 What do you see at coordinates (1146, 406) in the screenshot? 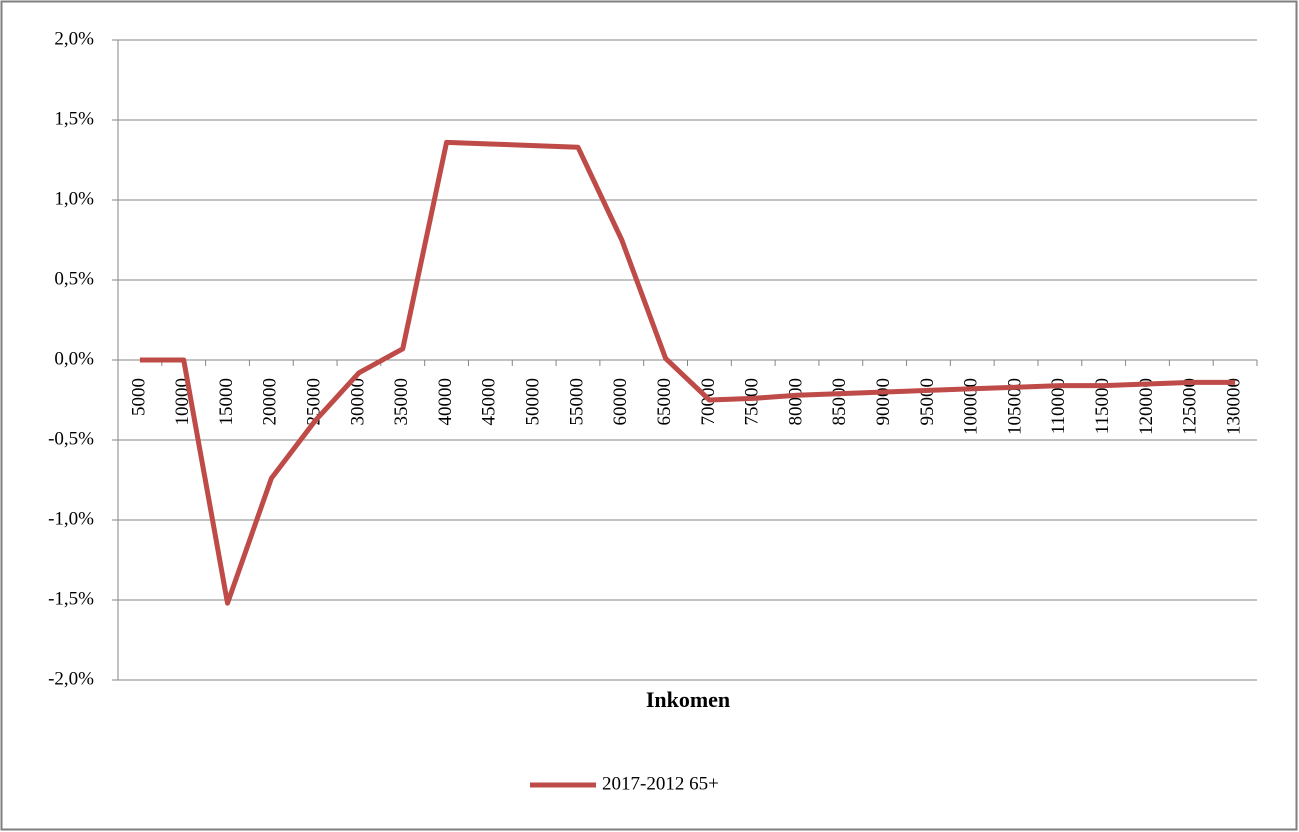
I see `x-tick-label: 120000` at bounding box center [1146, 406].